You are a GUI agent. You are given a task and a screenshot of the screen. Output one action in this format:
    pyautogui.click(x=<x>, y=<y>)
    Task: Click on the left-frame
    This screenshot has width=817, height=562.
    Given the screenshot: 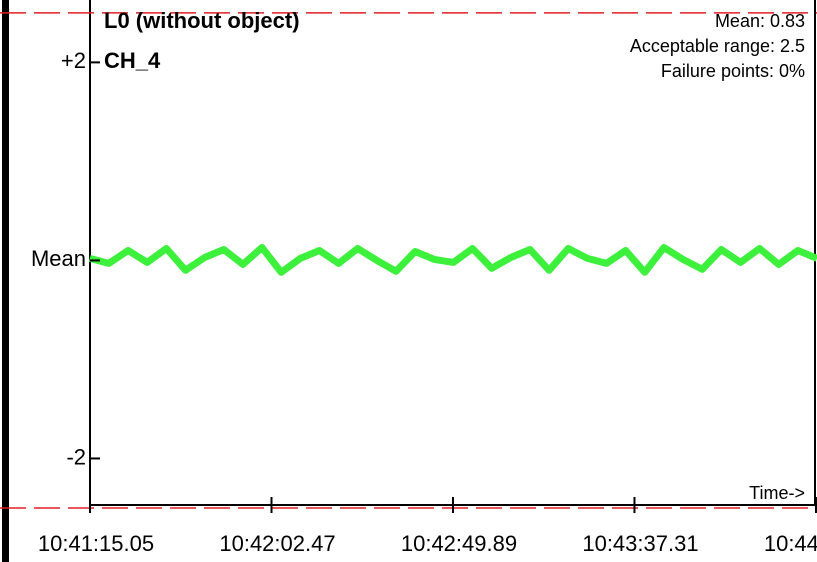 What is the action you would take?
    pyautogui.click(x=5, y=281)
    